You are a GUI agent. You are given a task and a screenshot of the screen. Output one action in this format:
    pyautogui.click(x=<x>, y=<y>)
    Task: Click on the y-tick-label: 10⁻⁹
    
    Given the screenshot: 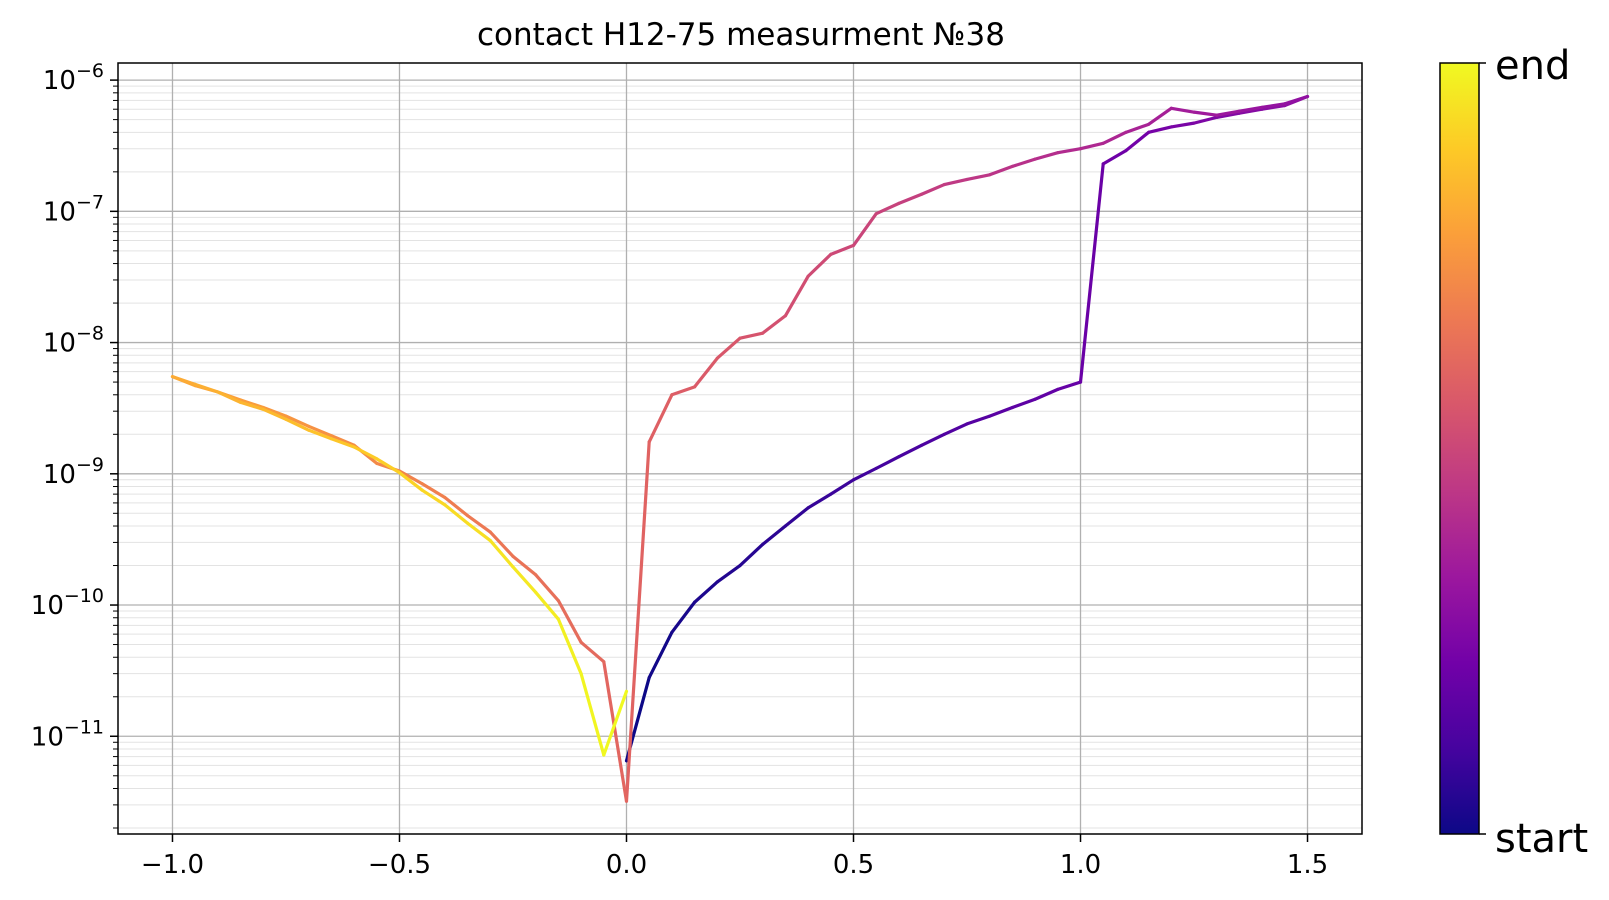 What is the action you would take?
    pyautogui.click(x=73, y=472)
    